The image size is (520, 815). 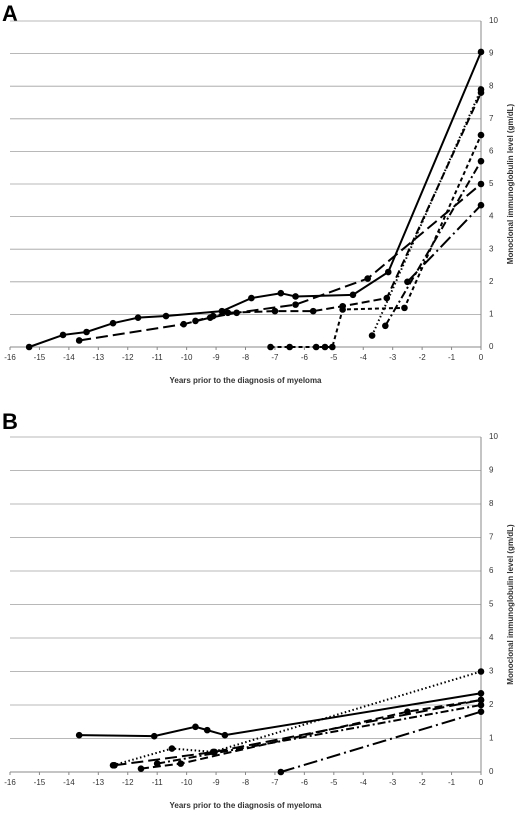 What do you see at coordinates (393, 782) in the screenshot?
I see `x-tick-label: -3` at bounding box center [393, 782].